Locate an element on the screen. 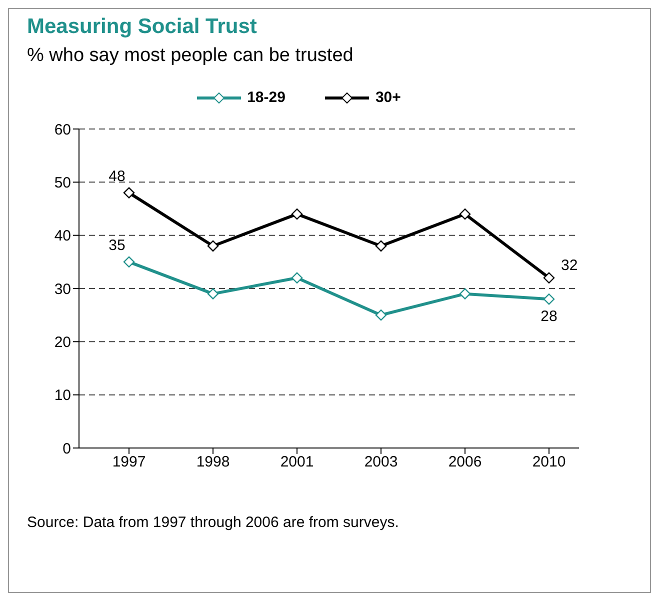 This screenshot has width=659, height=601. data-label: 32 is located at coordinates (569, 265).